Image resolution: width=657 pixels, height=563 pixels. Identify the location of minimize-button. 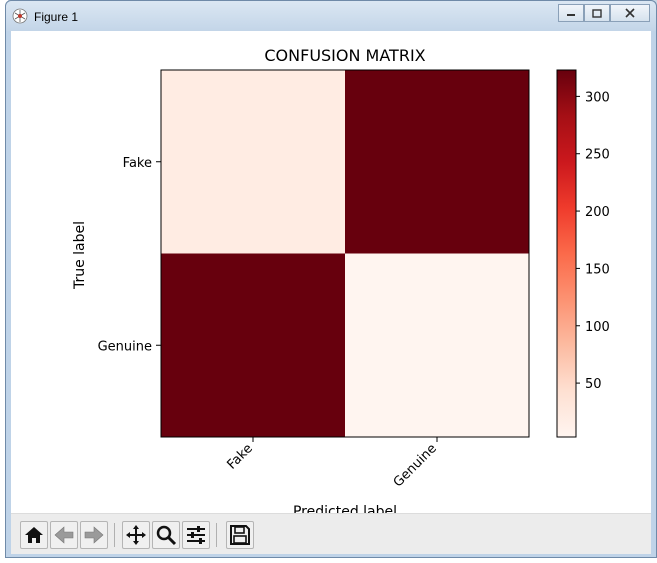
(571, 13).